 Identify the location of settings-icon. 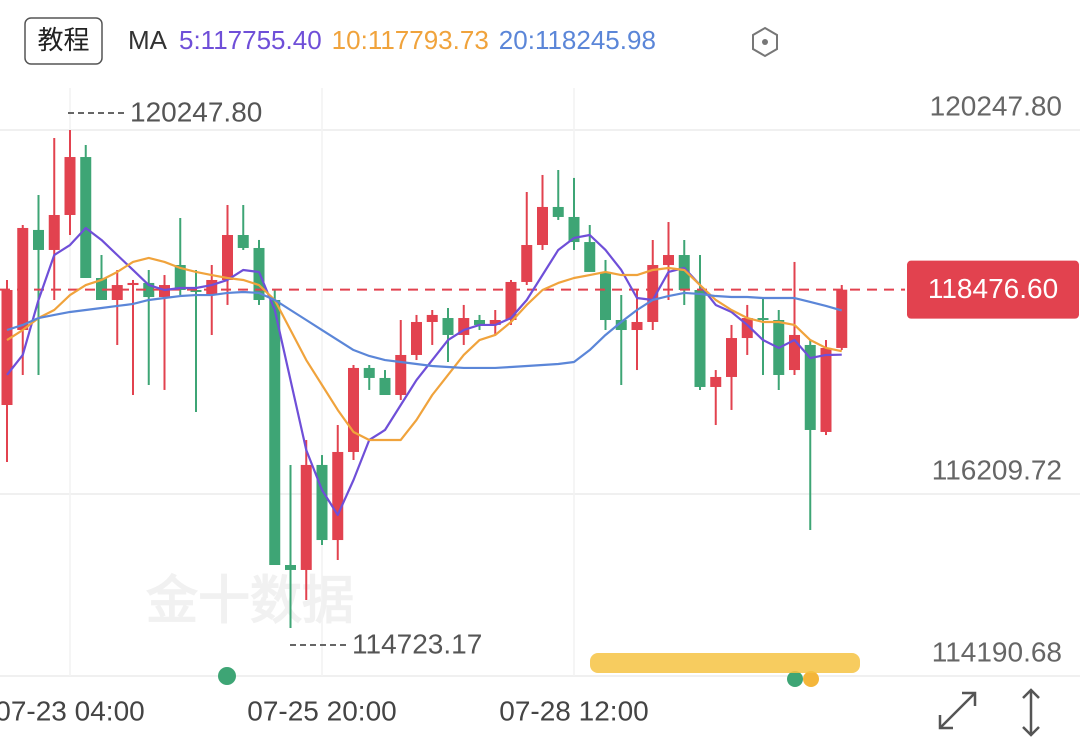
(765, 42).